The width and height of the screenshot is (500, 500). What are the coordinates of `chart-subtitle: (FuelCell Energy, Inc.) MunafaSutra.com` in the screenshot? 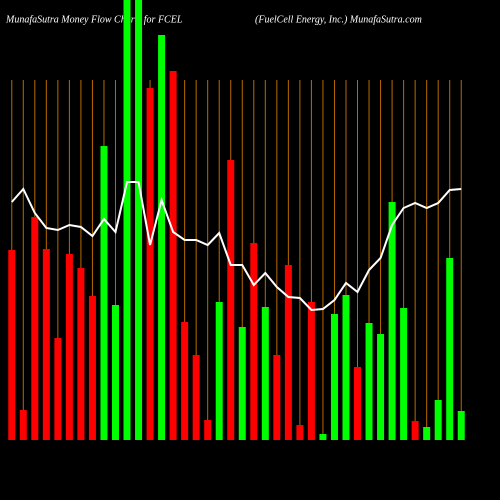 It's located at (338, 19).